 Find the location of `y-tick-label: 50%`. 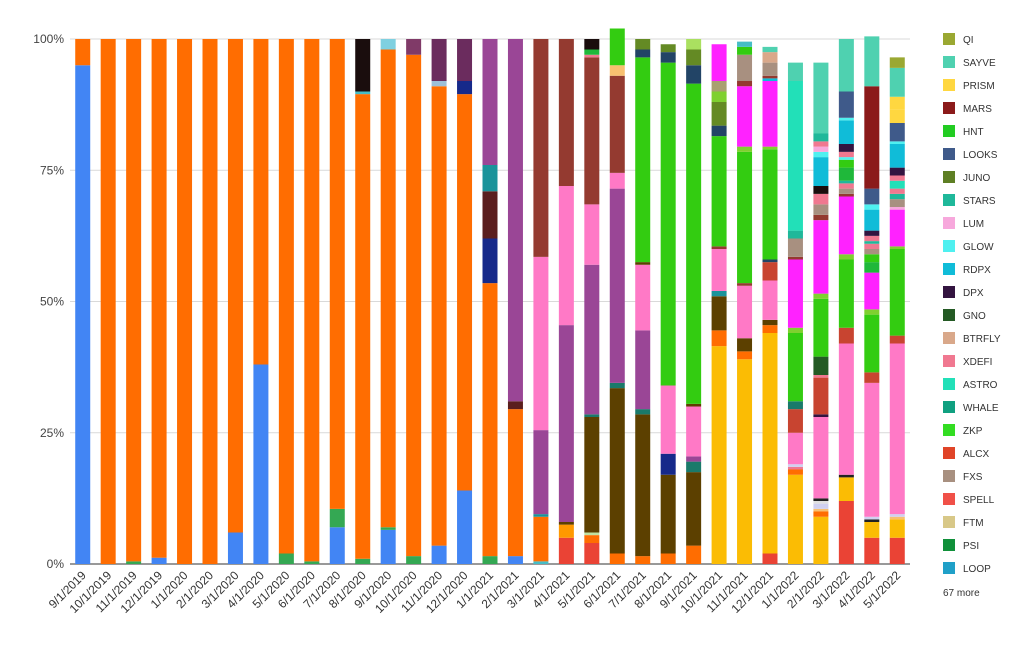

y-tick-label: 50% is located at coordinates (52, 302).